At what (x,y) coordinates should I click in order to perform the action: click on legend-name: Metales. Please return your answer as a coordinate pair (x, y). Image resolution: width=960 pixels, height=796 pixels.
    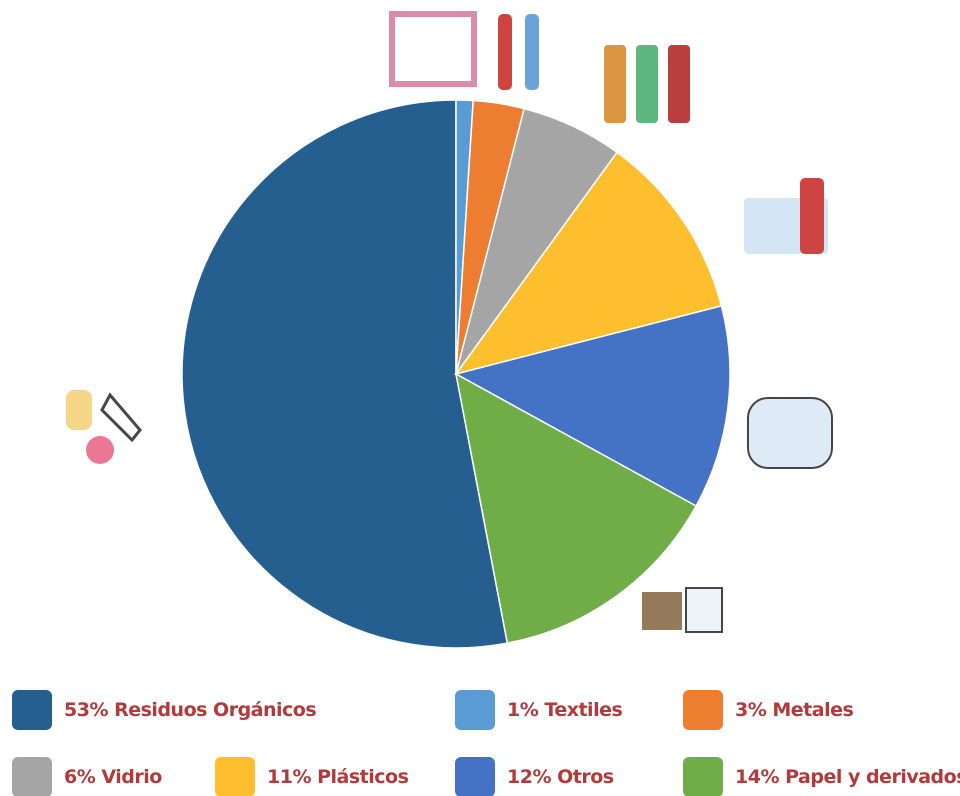
    Looking at the image, I should click on (812, 710).